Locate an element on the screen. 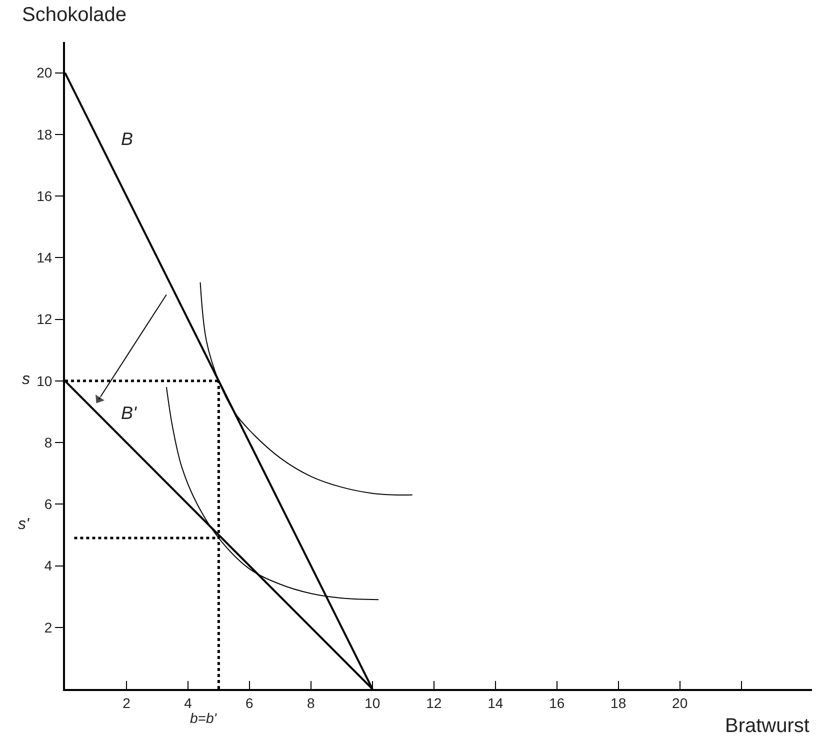  x-tick-label: 10 is located at coordinates (372, 702).